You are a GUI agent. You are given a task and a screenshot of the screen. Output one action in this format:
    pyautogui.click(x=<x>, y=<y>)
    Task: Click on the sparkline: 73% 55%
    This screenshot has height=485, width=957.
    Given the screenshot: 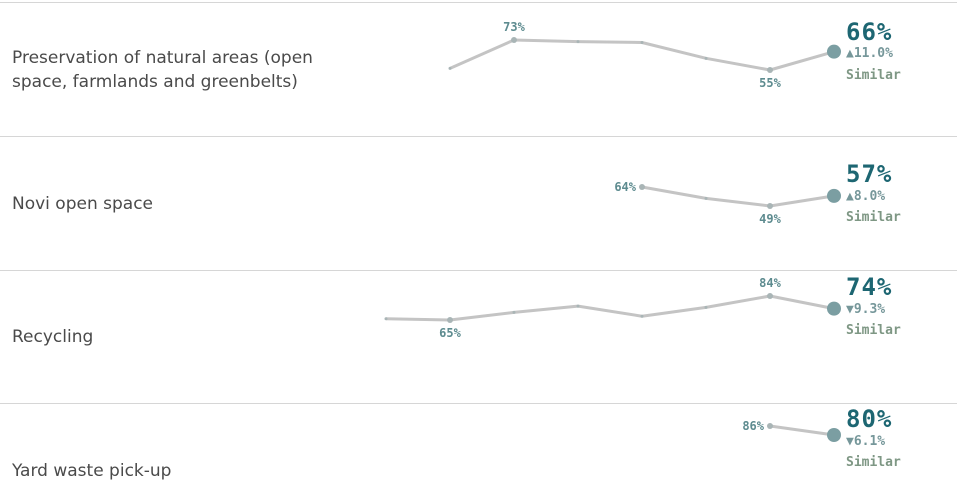 What is the action you would take?
    pyautogui.click(x=644, y=55)
    